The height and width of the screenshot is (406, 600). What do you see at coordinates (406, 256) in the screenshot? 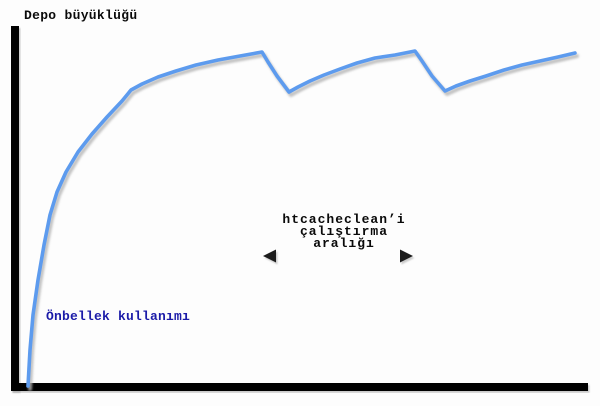
I see `interval-arrow-head-right` at bounding box center [406, 256].